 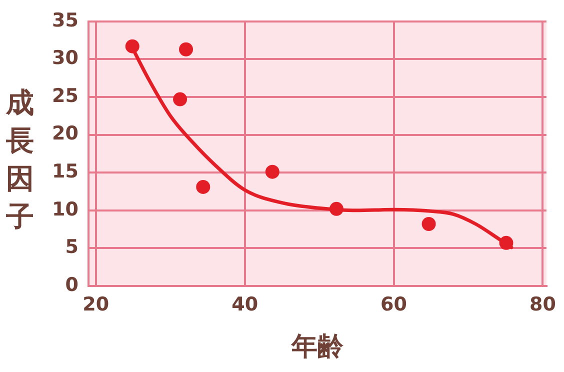 What do you see at coordinates (71, 247) in the screenshot?
I see `y-tick-label: 5` at bounding box center [71, 247].